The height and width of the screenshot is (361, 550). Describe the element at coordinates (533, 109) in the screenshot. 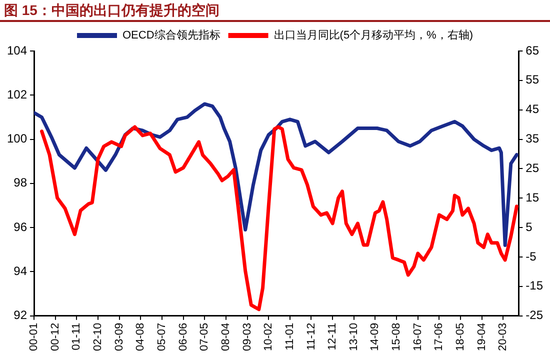

I see `y2-tick-label: 45` at that location.